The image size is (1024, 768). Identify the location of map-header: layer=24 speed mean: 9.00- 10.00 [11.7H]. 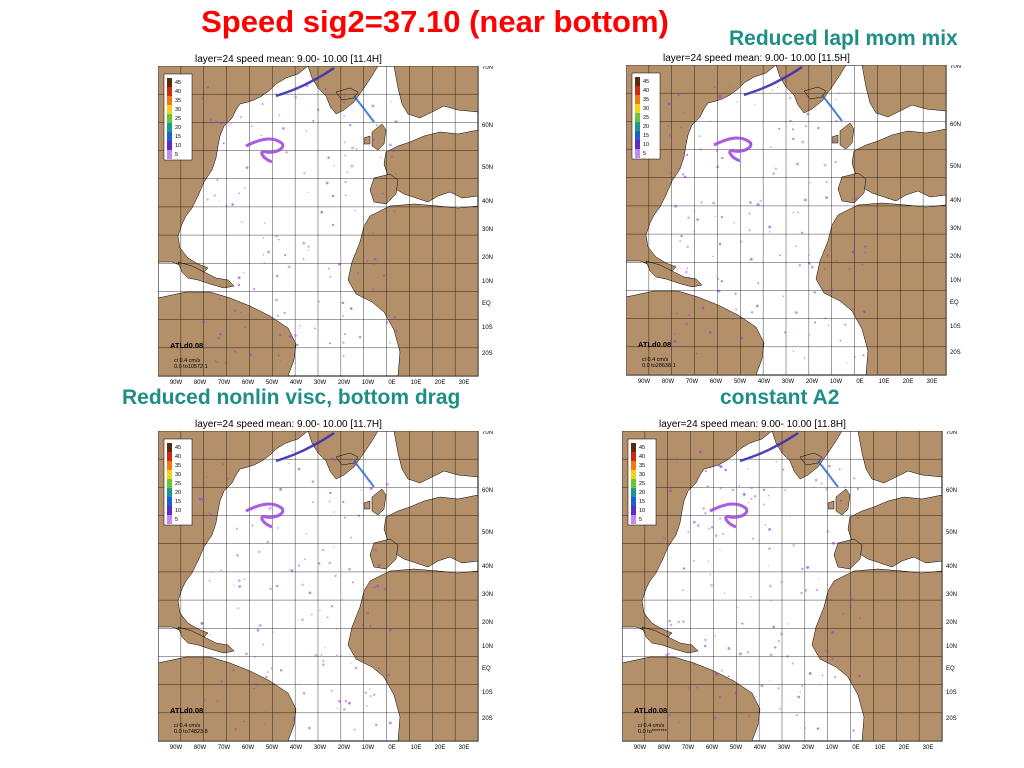
(288, 424).